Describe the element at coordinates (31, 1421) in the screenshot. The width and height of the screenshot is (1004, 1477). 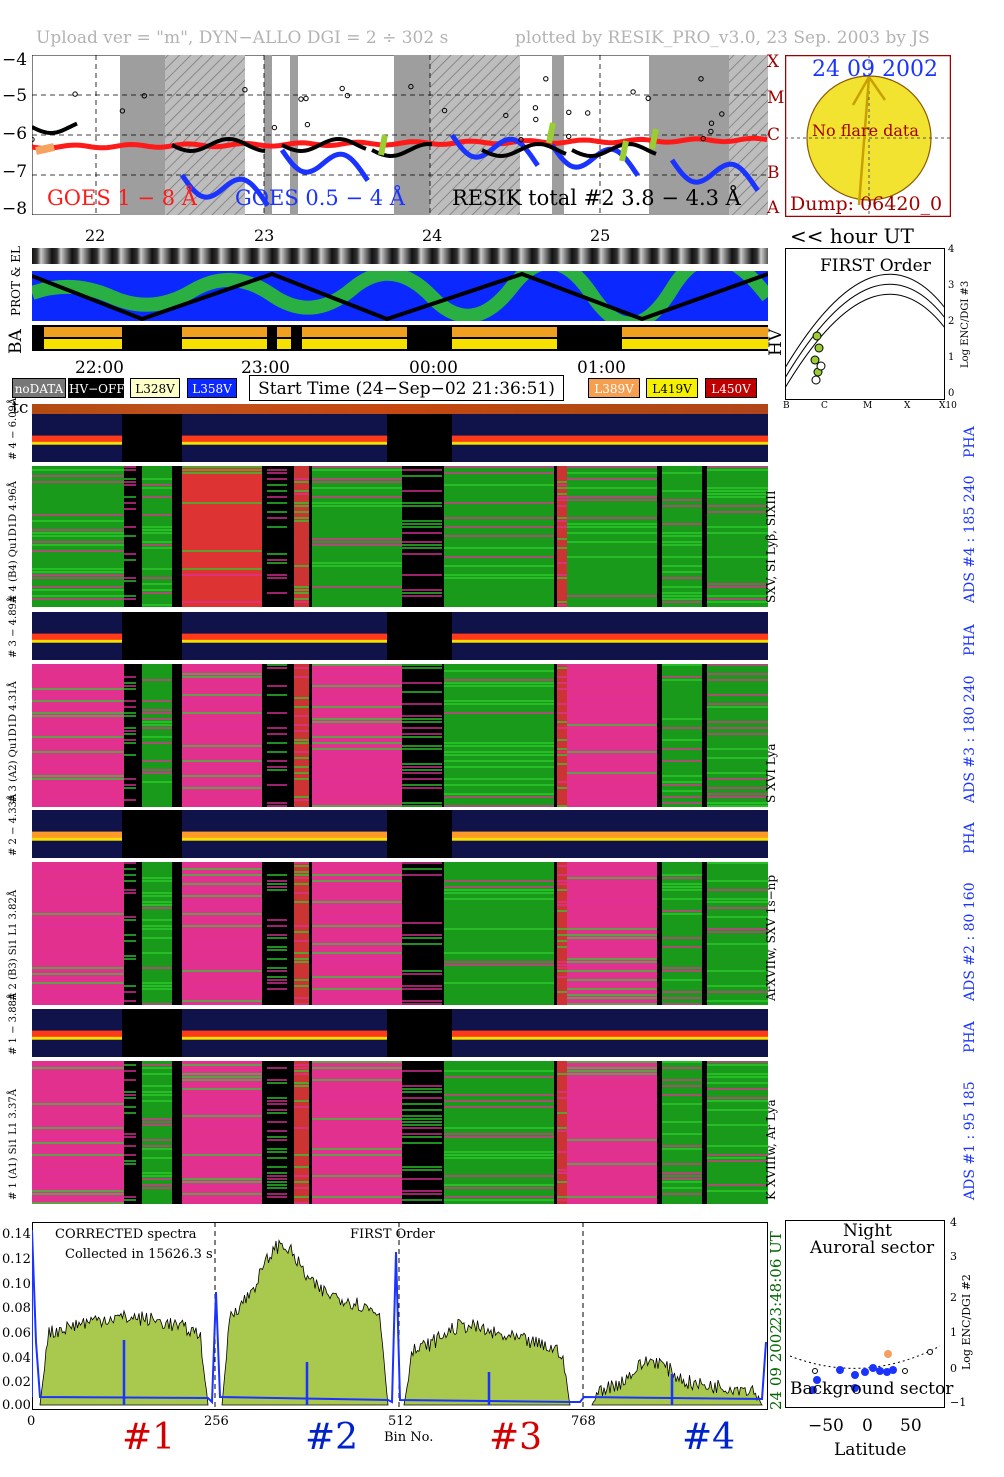
I see `spectrum-xtick: 0` at that location.